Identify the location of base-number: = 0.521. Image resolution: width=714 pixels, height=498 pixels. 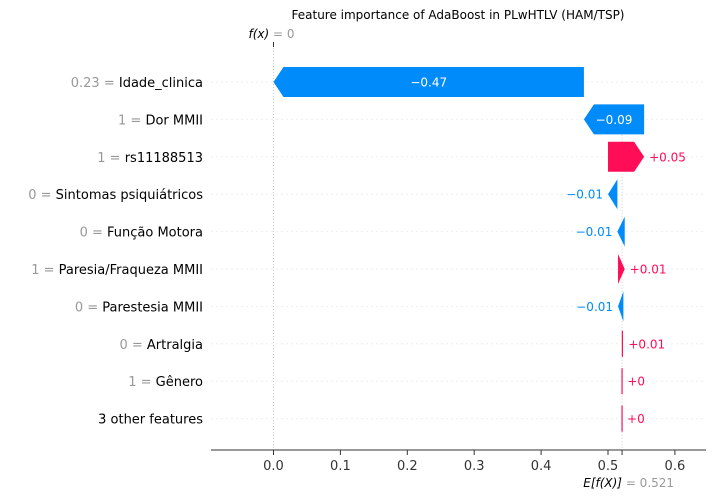
(648, 483).